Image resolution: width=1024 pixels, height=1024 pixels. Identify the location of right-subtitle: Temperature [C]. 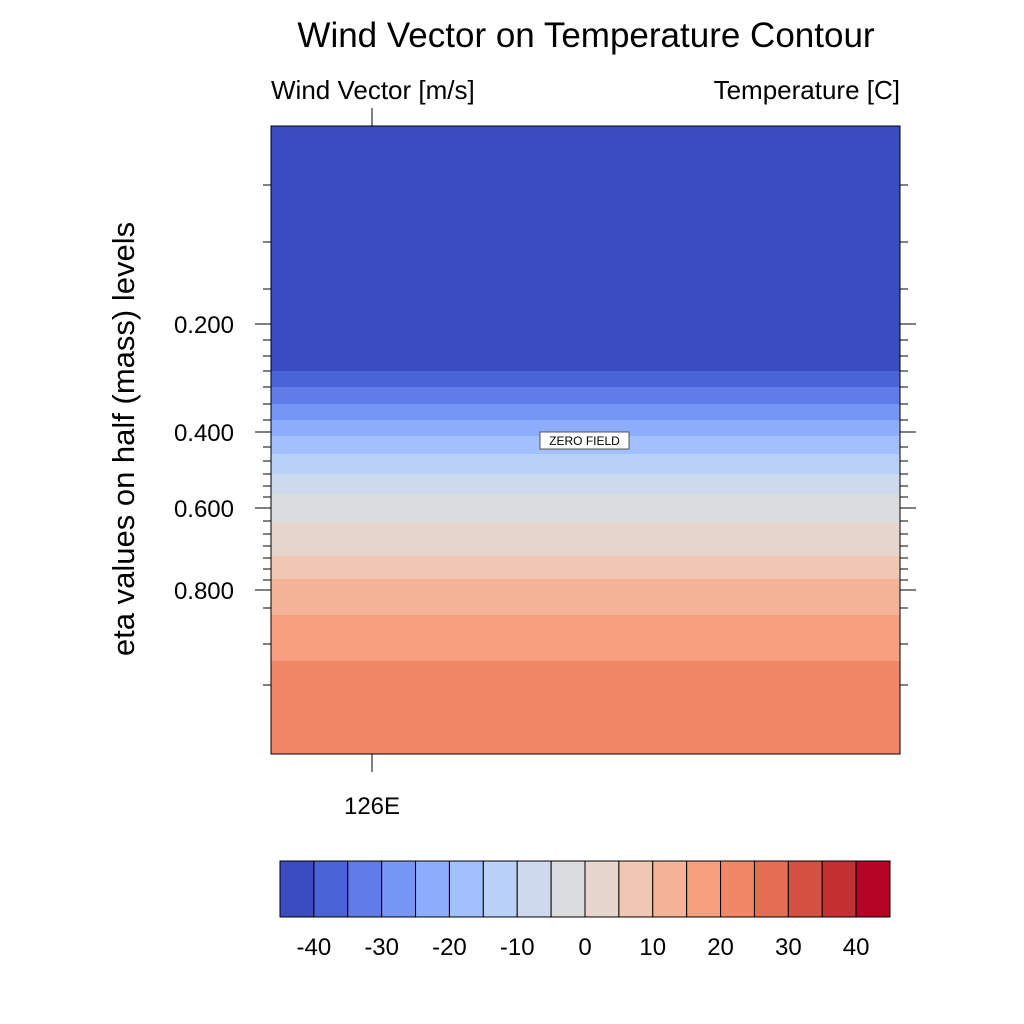
(807, 90).